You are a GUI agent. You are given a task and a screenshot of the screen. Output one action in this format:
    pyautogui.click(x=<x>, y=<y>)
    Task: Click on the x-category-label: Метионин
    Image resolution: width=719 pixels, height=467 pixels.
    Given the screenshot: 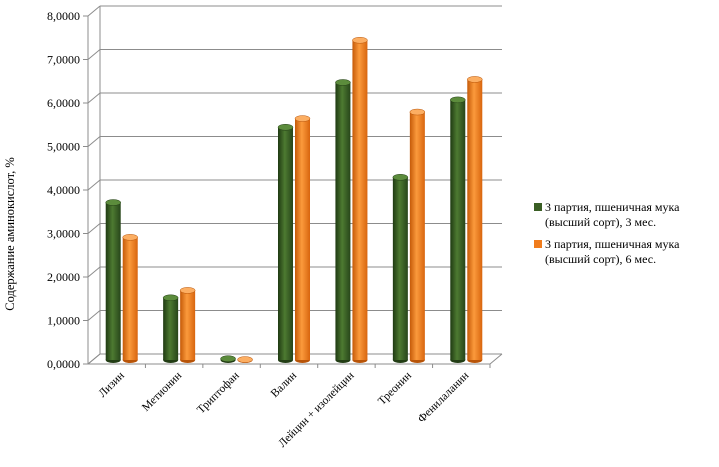 What is the action you would take?
    pyautogui.click(x=162, y=392)
    